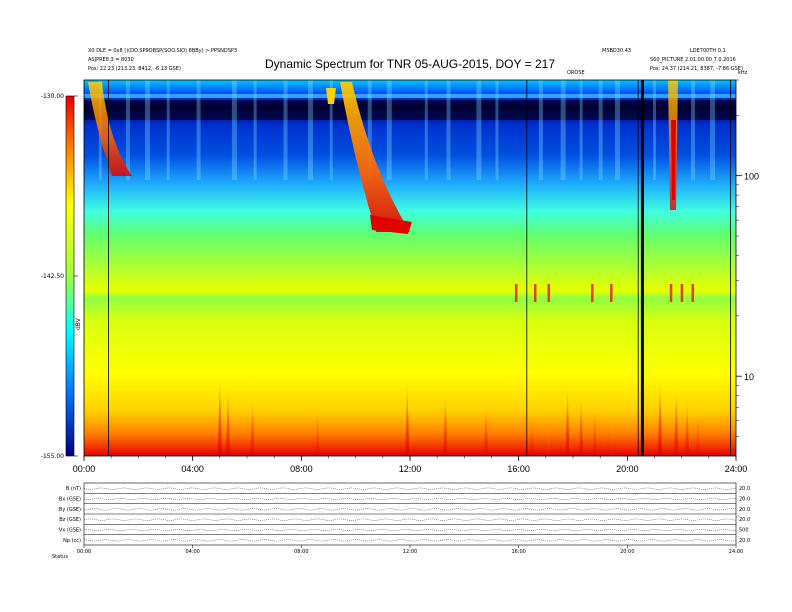  I want to click on panel-x-tick-label: 08:00, so click(301, 552).